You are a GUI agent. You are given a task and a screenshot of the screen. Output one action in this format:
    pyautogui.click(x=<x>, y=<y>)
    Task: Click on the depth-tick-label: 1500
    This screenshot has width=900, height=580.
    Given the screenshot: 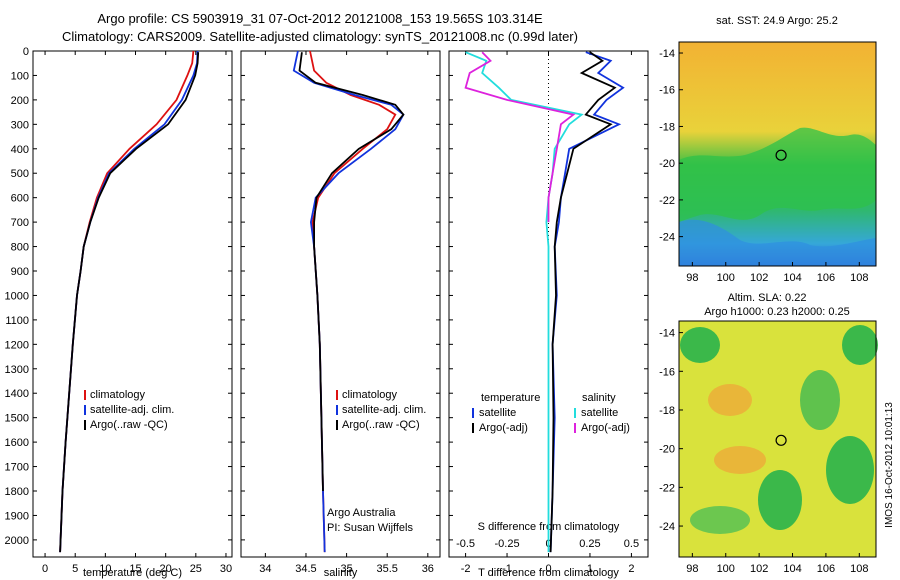 What is the action you would take?
    pyautogui.click(x=17, y=419)
    